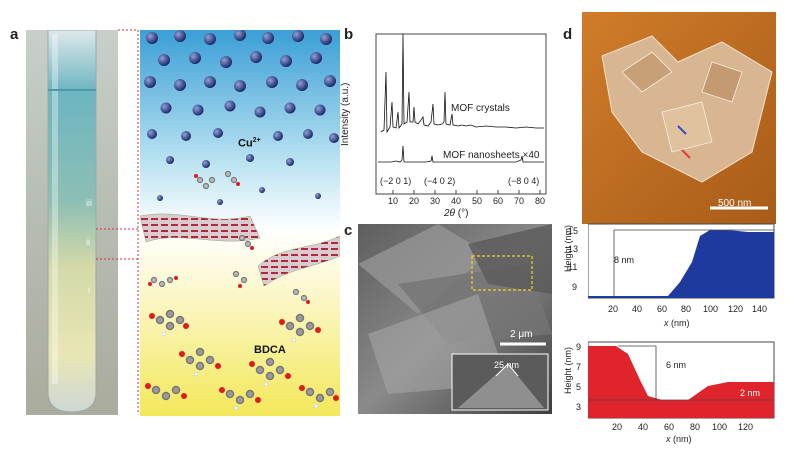  I want to click on afm-scalebar-label: 500 nm, so click(735, 203).